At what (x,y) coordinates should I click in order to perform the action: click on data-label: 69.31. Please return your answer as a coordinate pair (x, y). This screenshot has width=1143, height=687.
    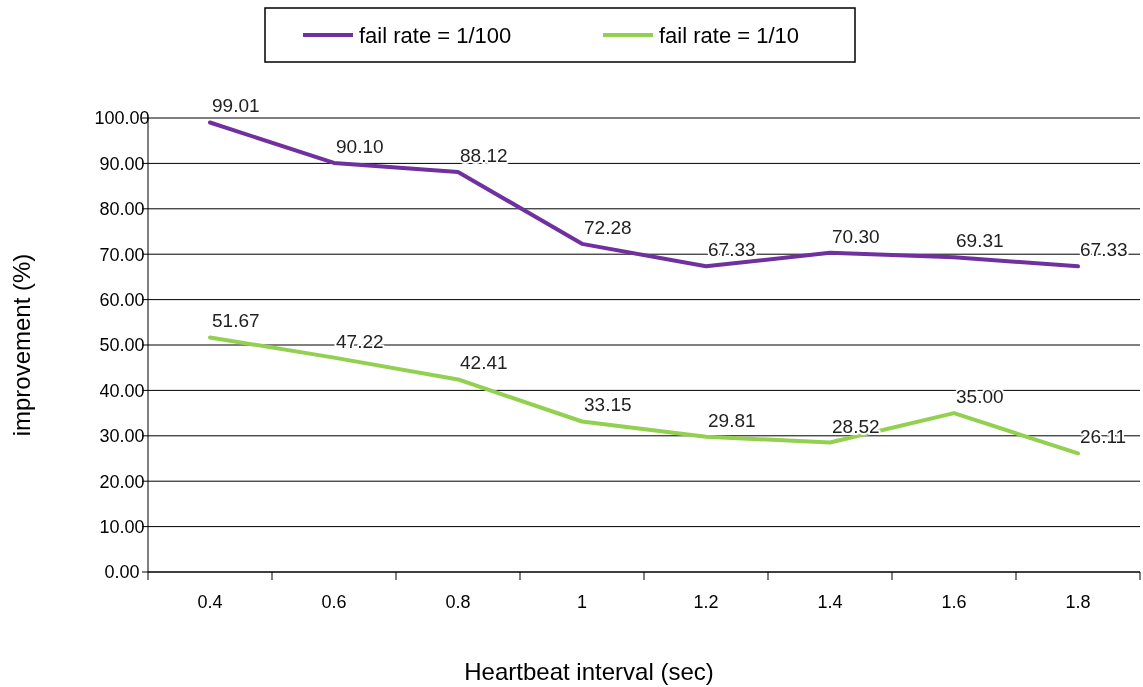
    Looking at the image, I should click on (980, 241).